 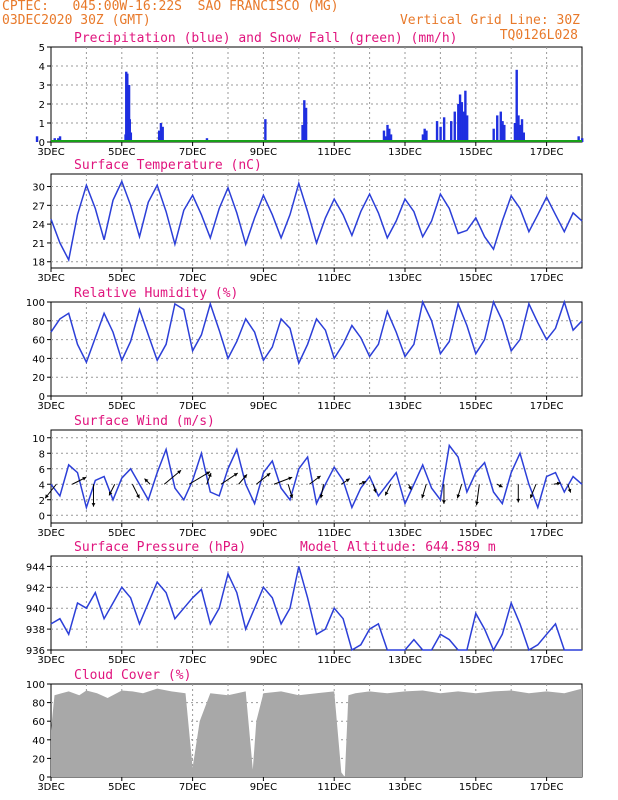 I want to click on y-tick-label: 10, so click(x=38, y=439).